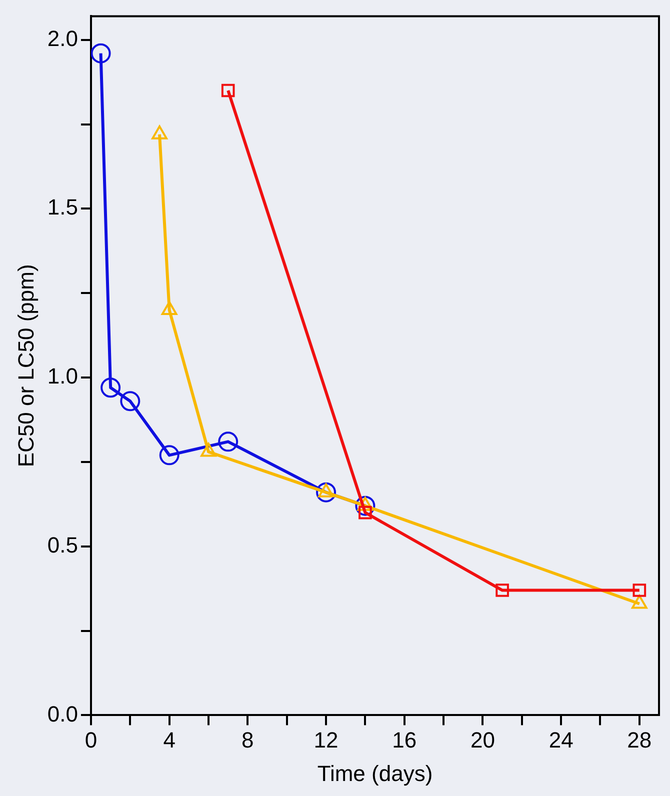 Image resolution: width=670 pixels, height=796 pixels. Describe the element at coordinates (25, 366) in the screenshot. I see `y-axis-title: EC50 or LC50 (ppm)` at that location.